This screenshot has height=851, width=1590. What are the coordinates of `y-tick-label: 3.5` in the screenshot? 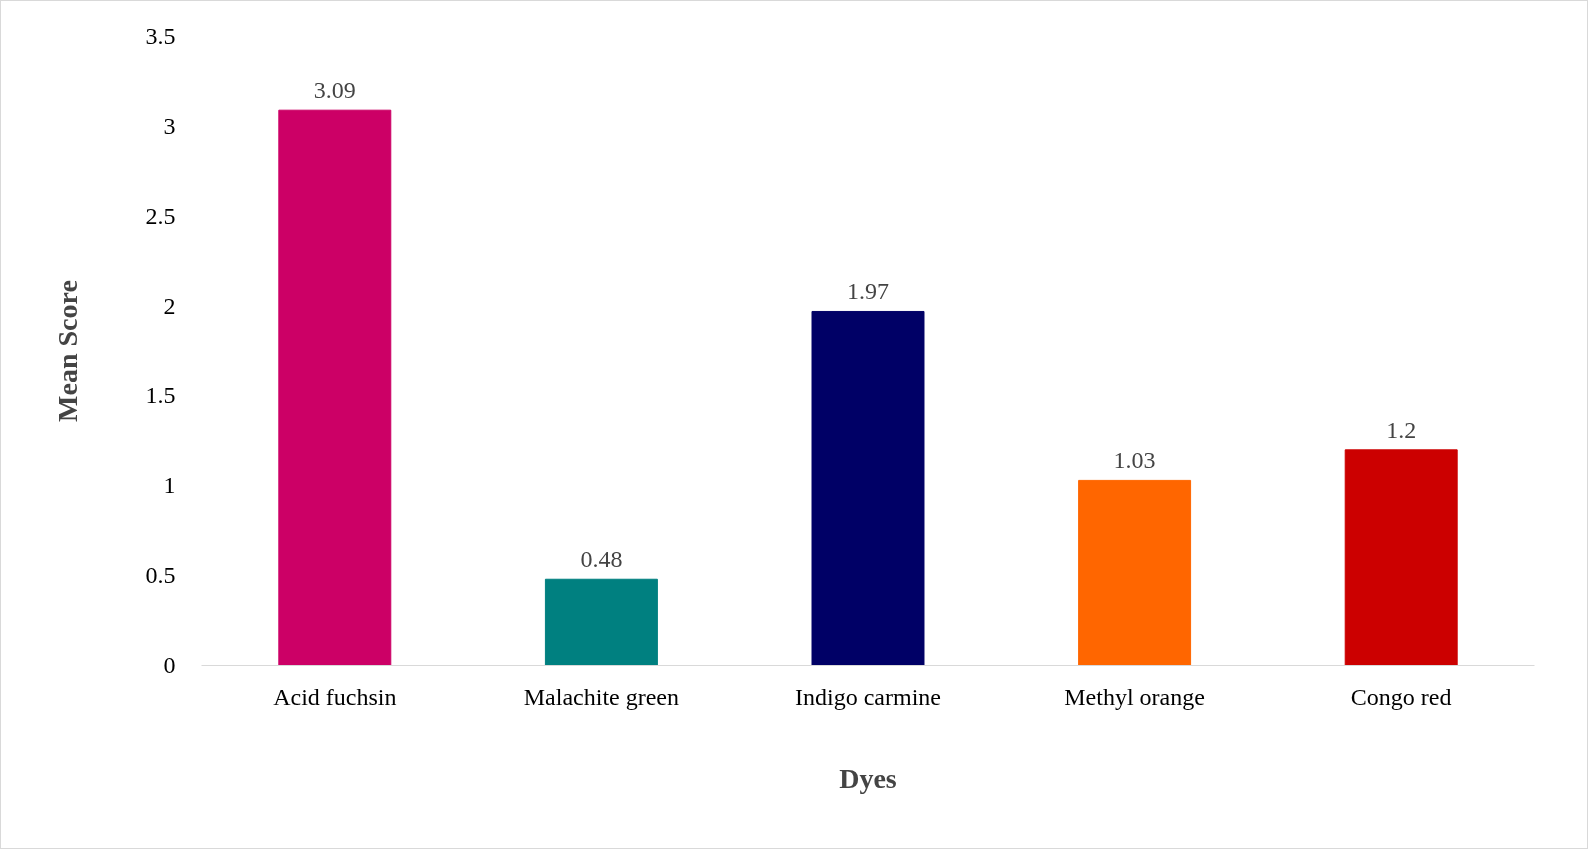 It's located at (160, 36).